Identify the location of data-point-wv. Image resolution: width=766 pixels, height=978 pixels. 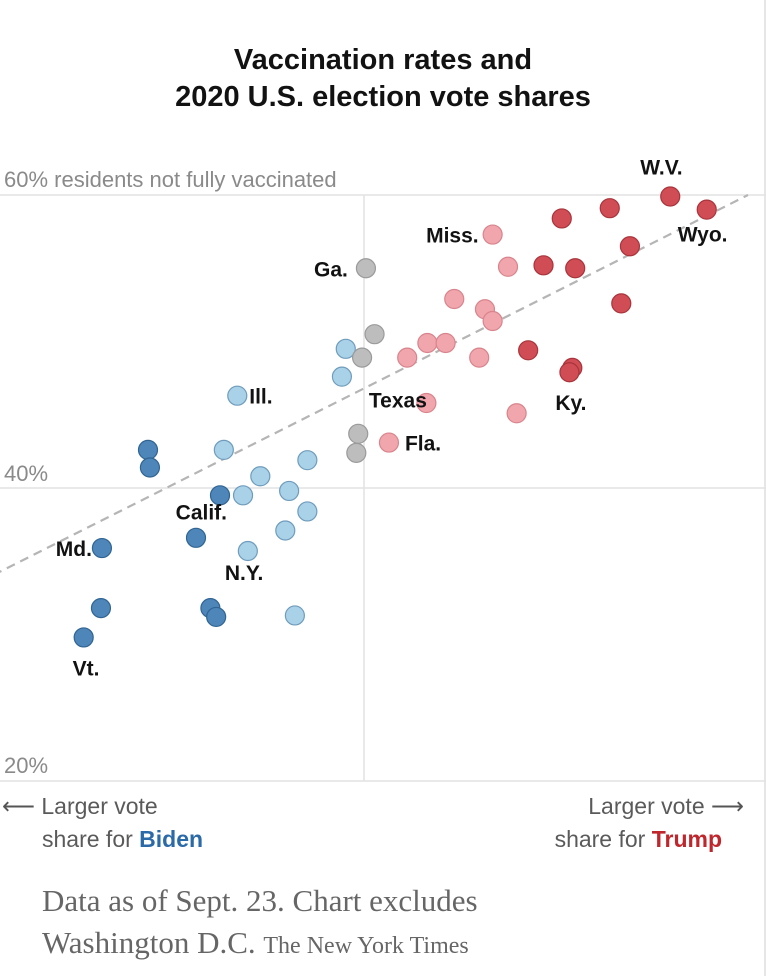
(670, 196).